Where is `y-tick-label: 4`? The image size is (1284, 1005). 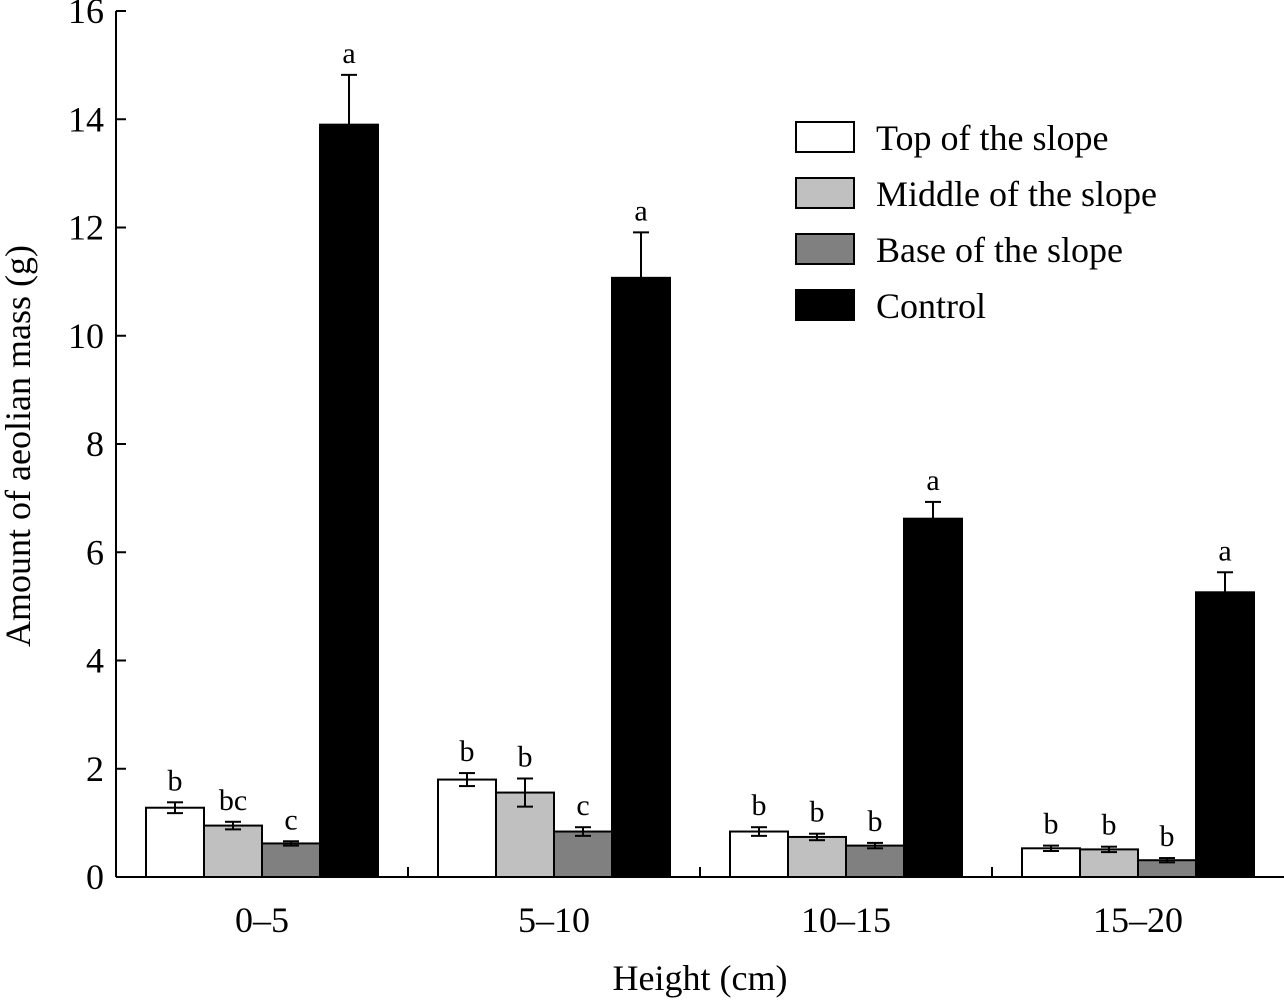 y-tick-label: 4 is located at coordinates (95, 661).